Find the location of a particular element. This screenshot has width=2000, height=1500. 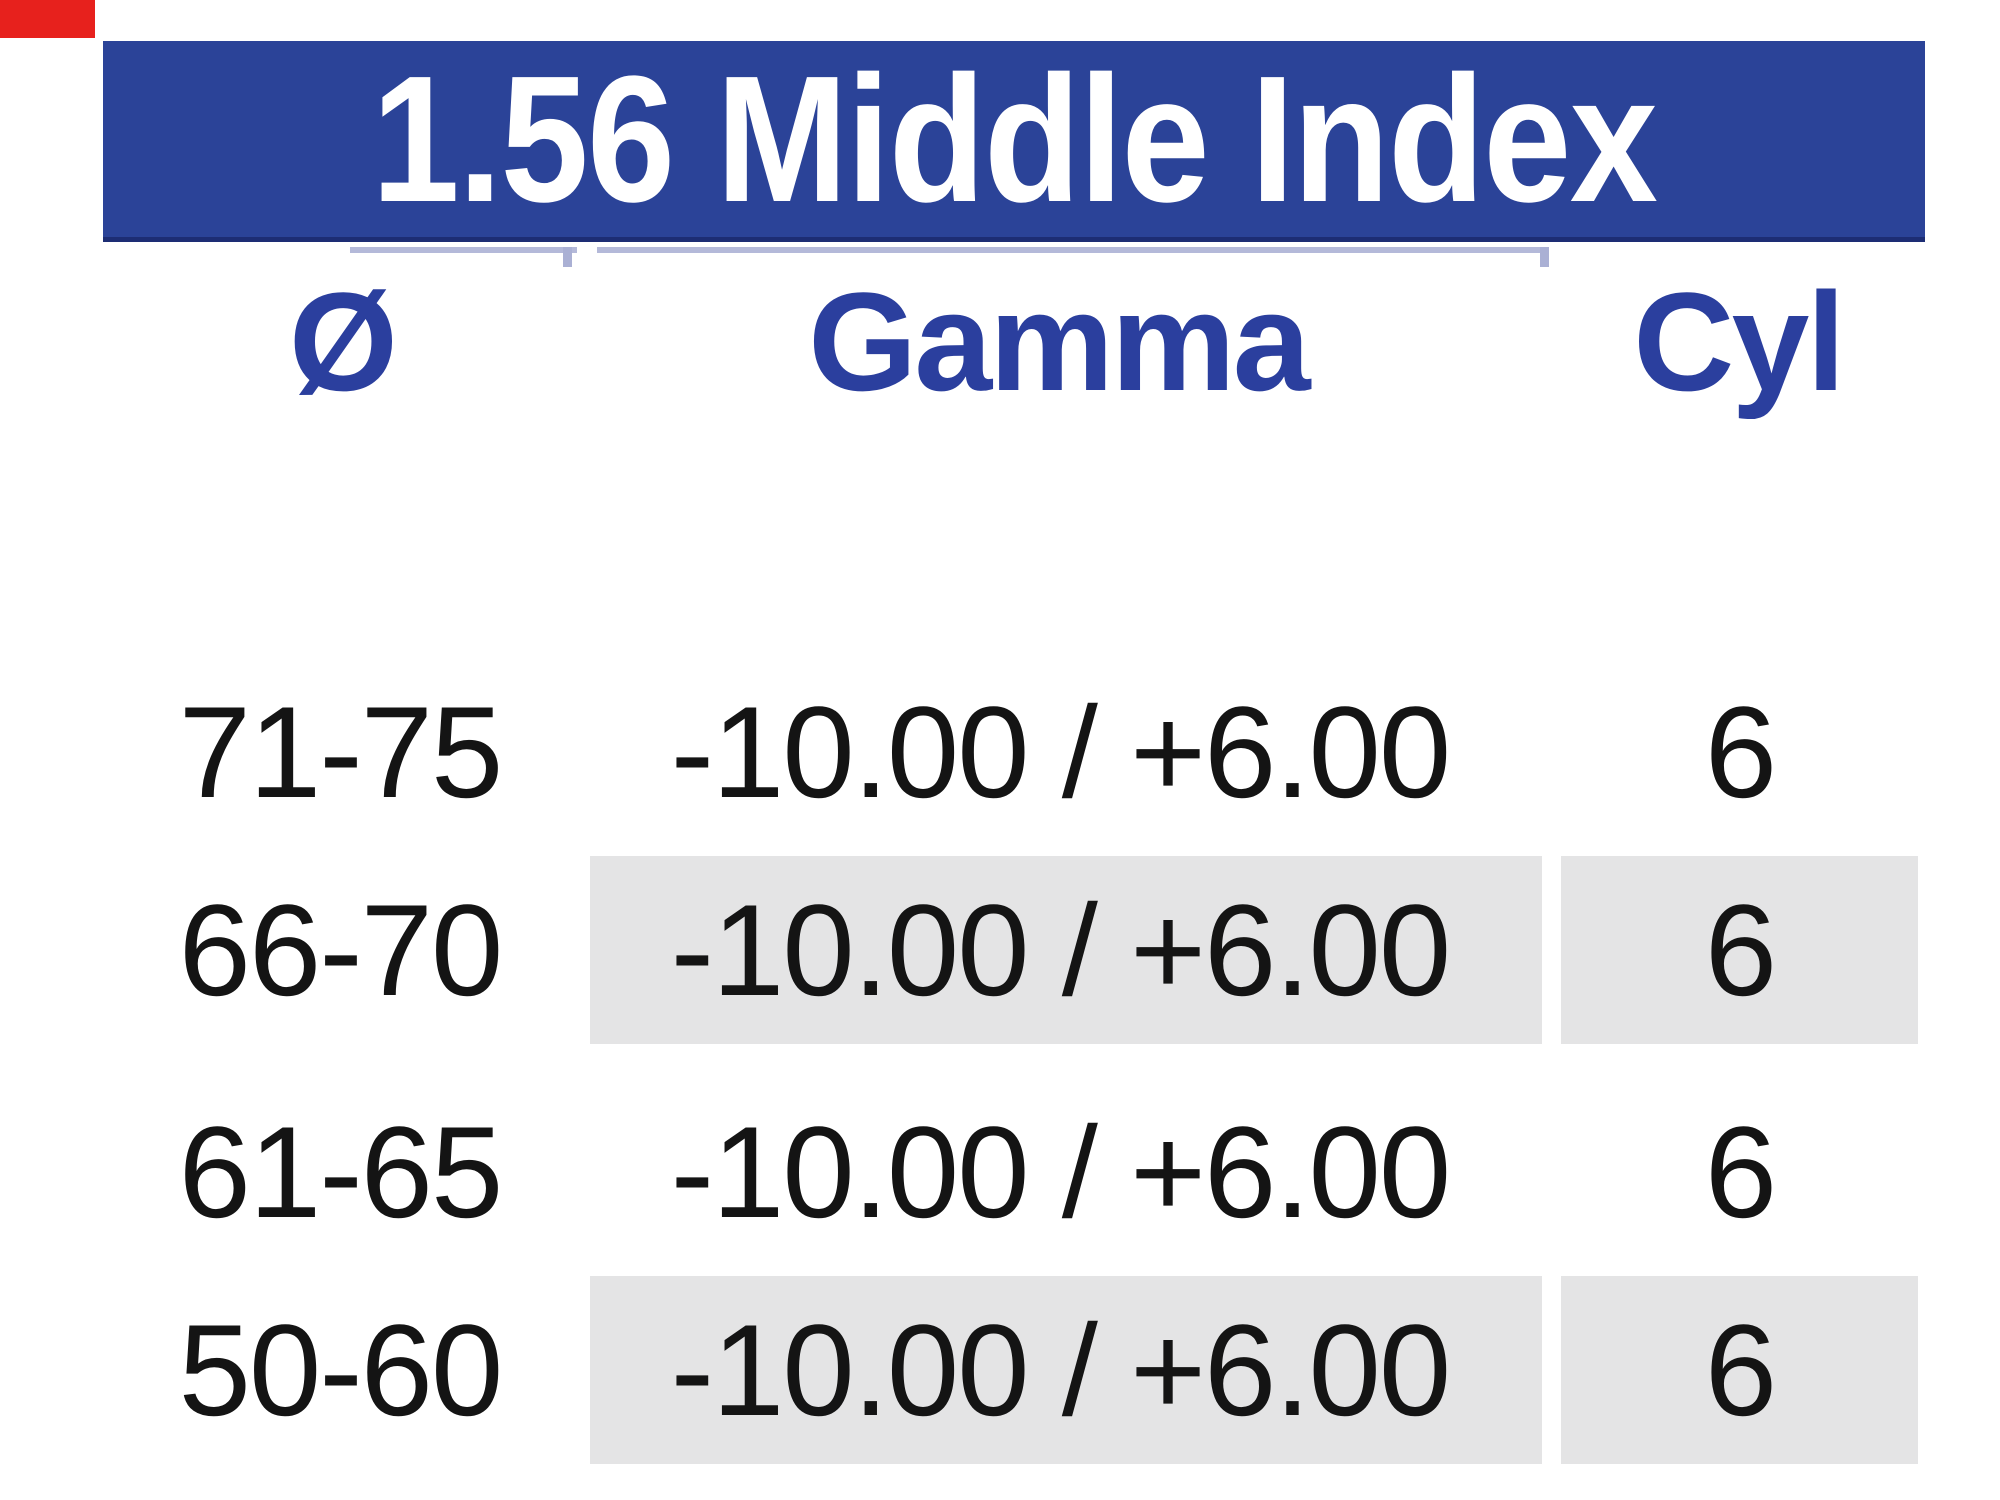

table-row-4-gamma: -10.00 / +6.00 is located at coordinates (1060, 1370).